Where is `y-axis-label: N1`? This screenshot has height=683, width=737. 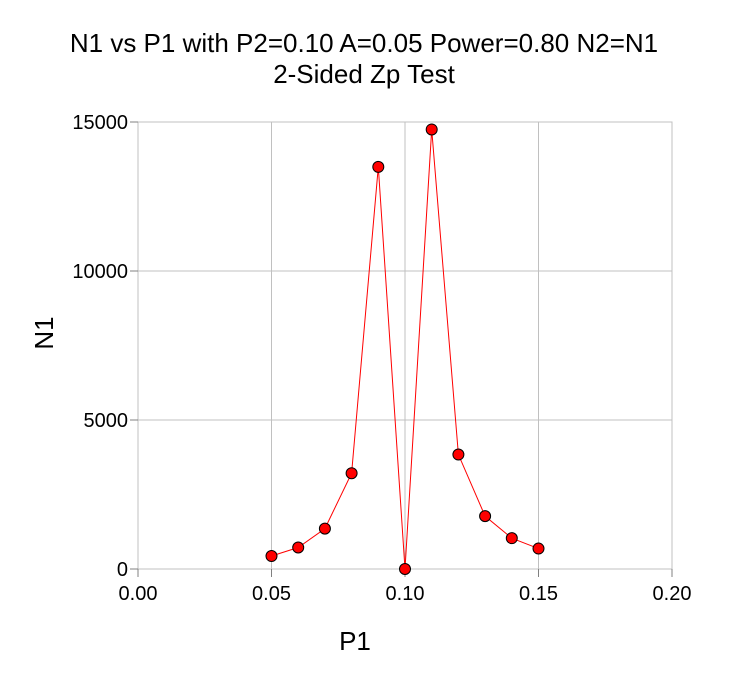
y-axis-label: N1 is located at coordinates (44, 332).